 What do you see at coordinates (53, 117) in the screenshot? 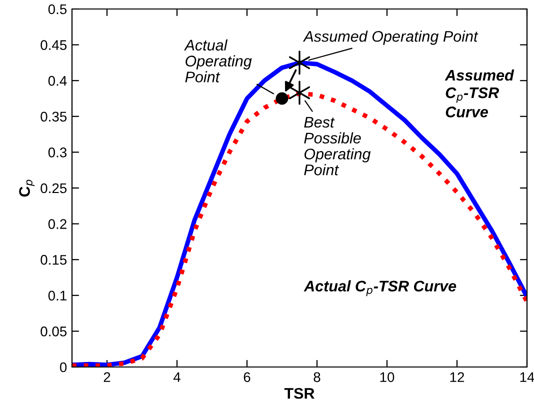
I see `y-tick-label: 0.35` at bounding box center [53, 117].